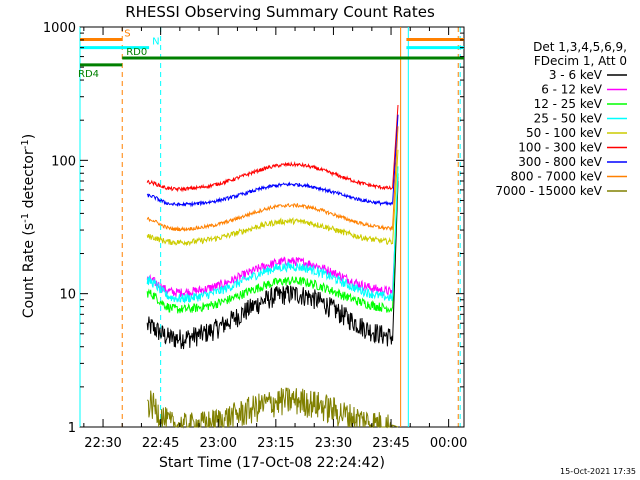  What do you see at coordinates (568, 104) in the screenshot?
I see `legend-entry: 12 - 25 keV` at bounding box center [568, 104].